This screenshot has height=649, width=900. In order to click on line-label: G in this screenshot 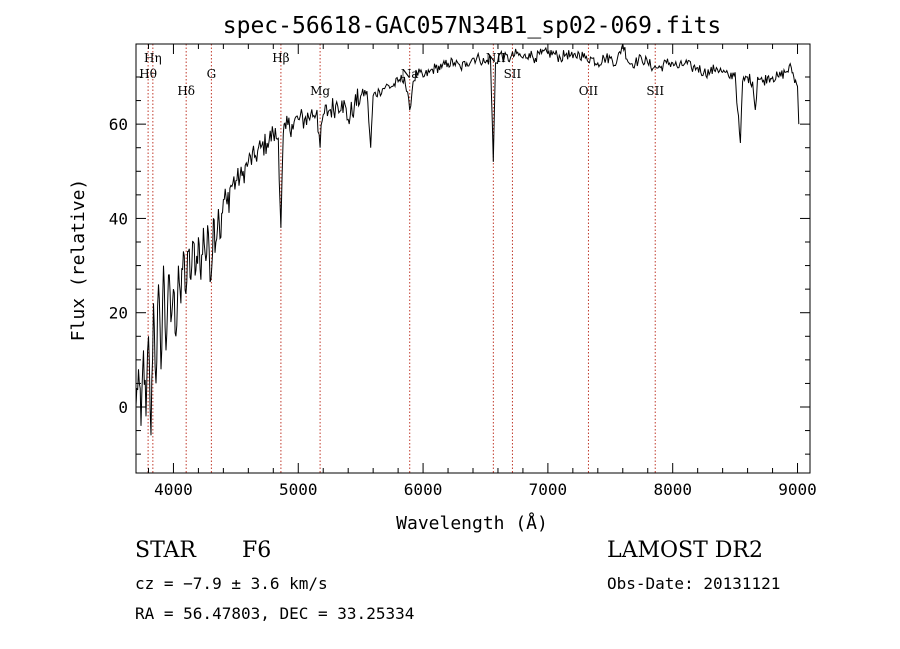, I will do `click(212, 74)`.